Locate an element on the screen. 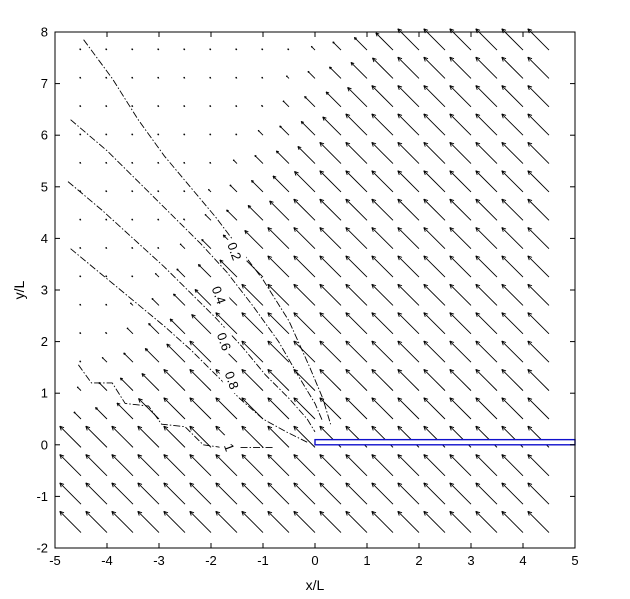  contour-label: 1 is located at coordinates (229, 447).